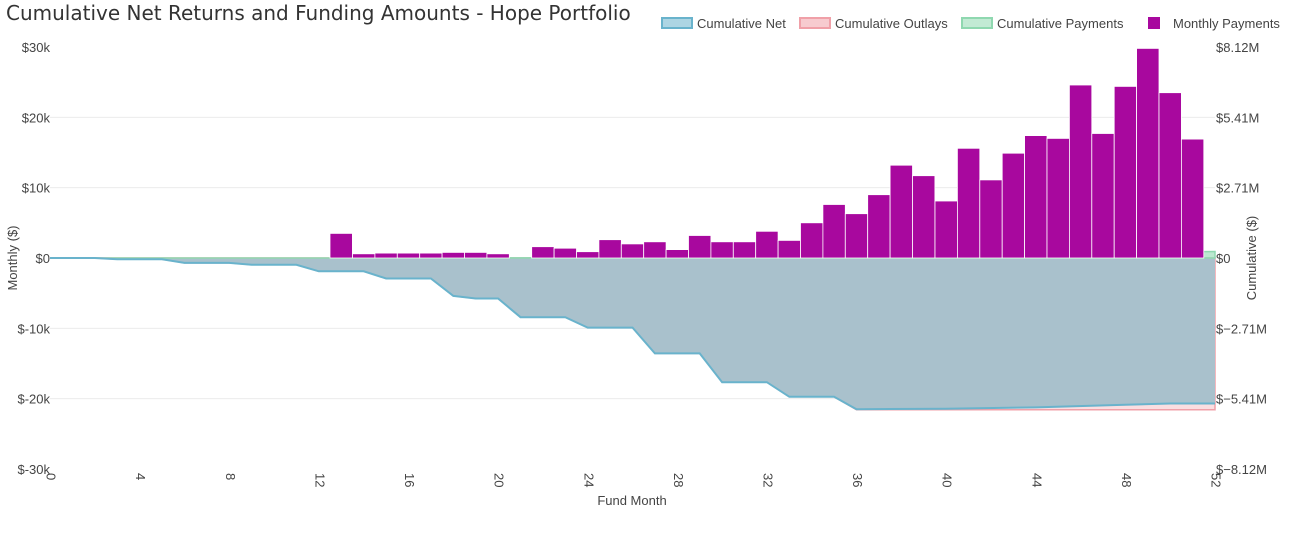 The image size is (1300, 550). I want to click on x-axis-ticks: 0 4 8 12 16 20 24 28 32 36 40 44 48 52, so click(634, 480).